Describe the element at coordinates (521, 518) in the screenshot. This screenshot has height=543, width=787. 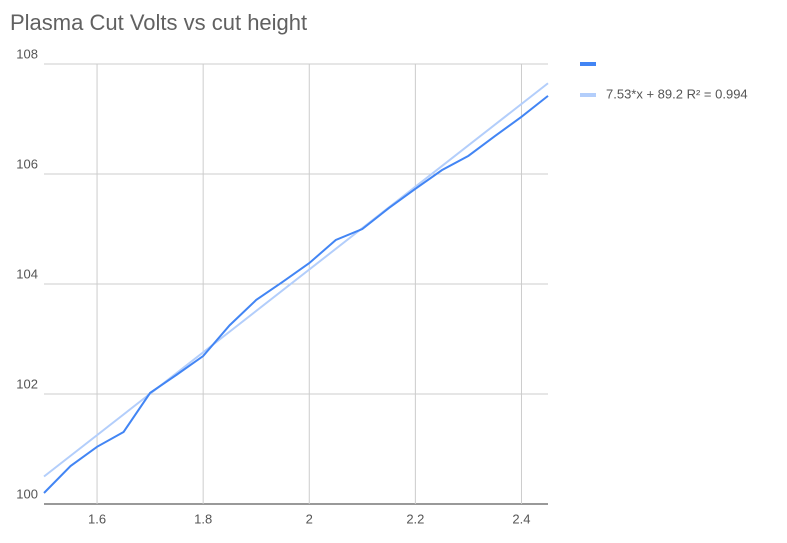
I see `x-tick-label: 2.4` at that location.